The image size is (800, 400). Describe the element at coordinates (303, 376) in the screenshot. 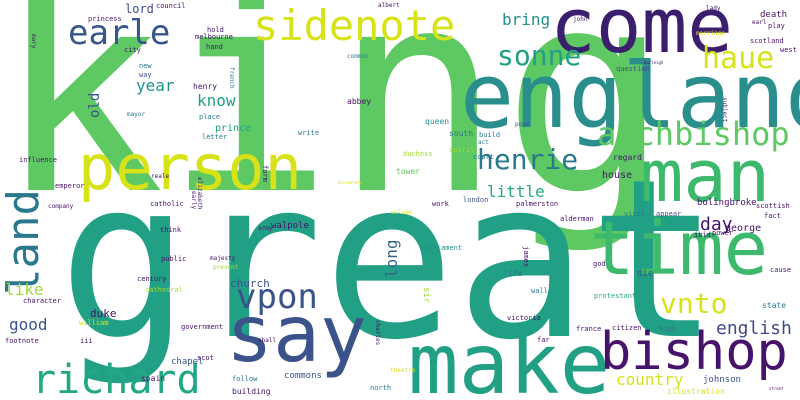

I see `cloud-word-commons: commons` at that location.